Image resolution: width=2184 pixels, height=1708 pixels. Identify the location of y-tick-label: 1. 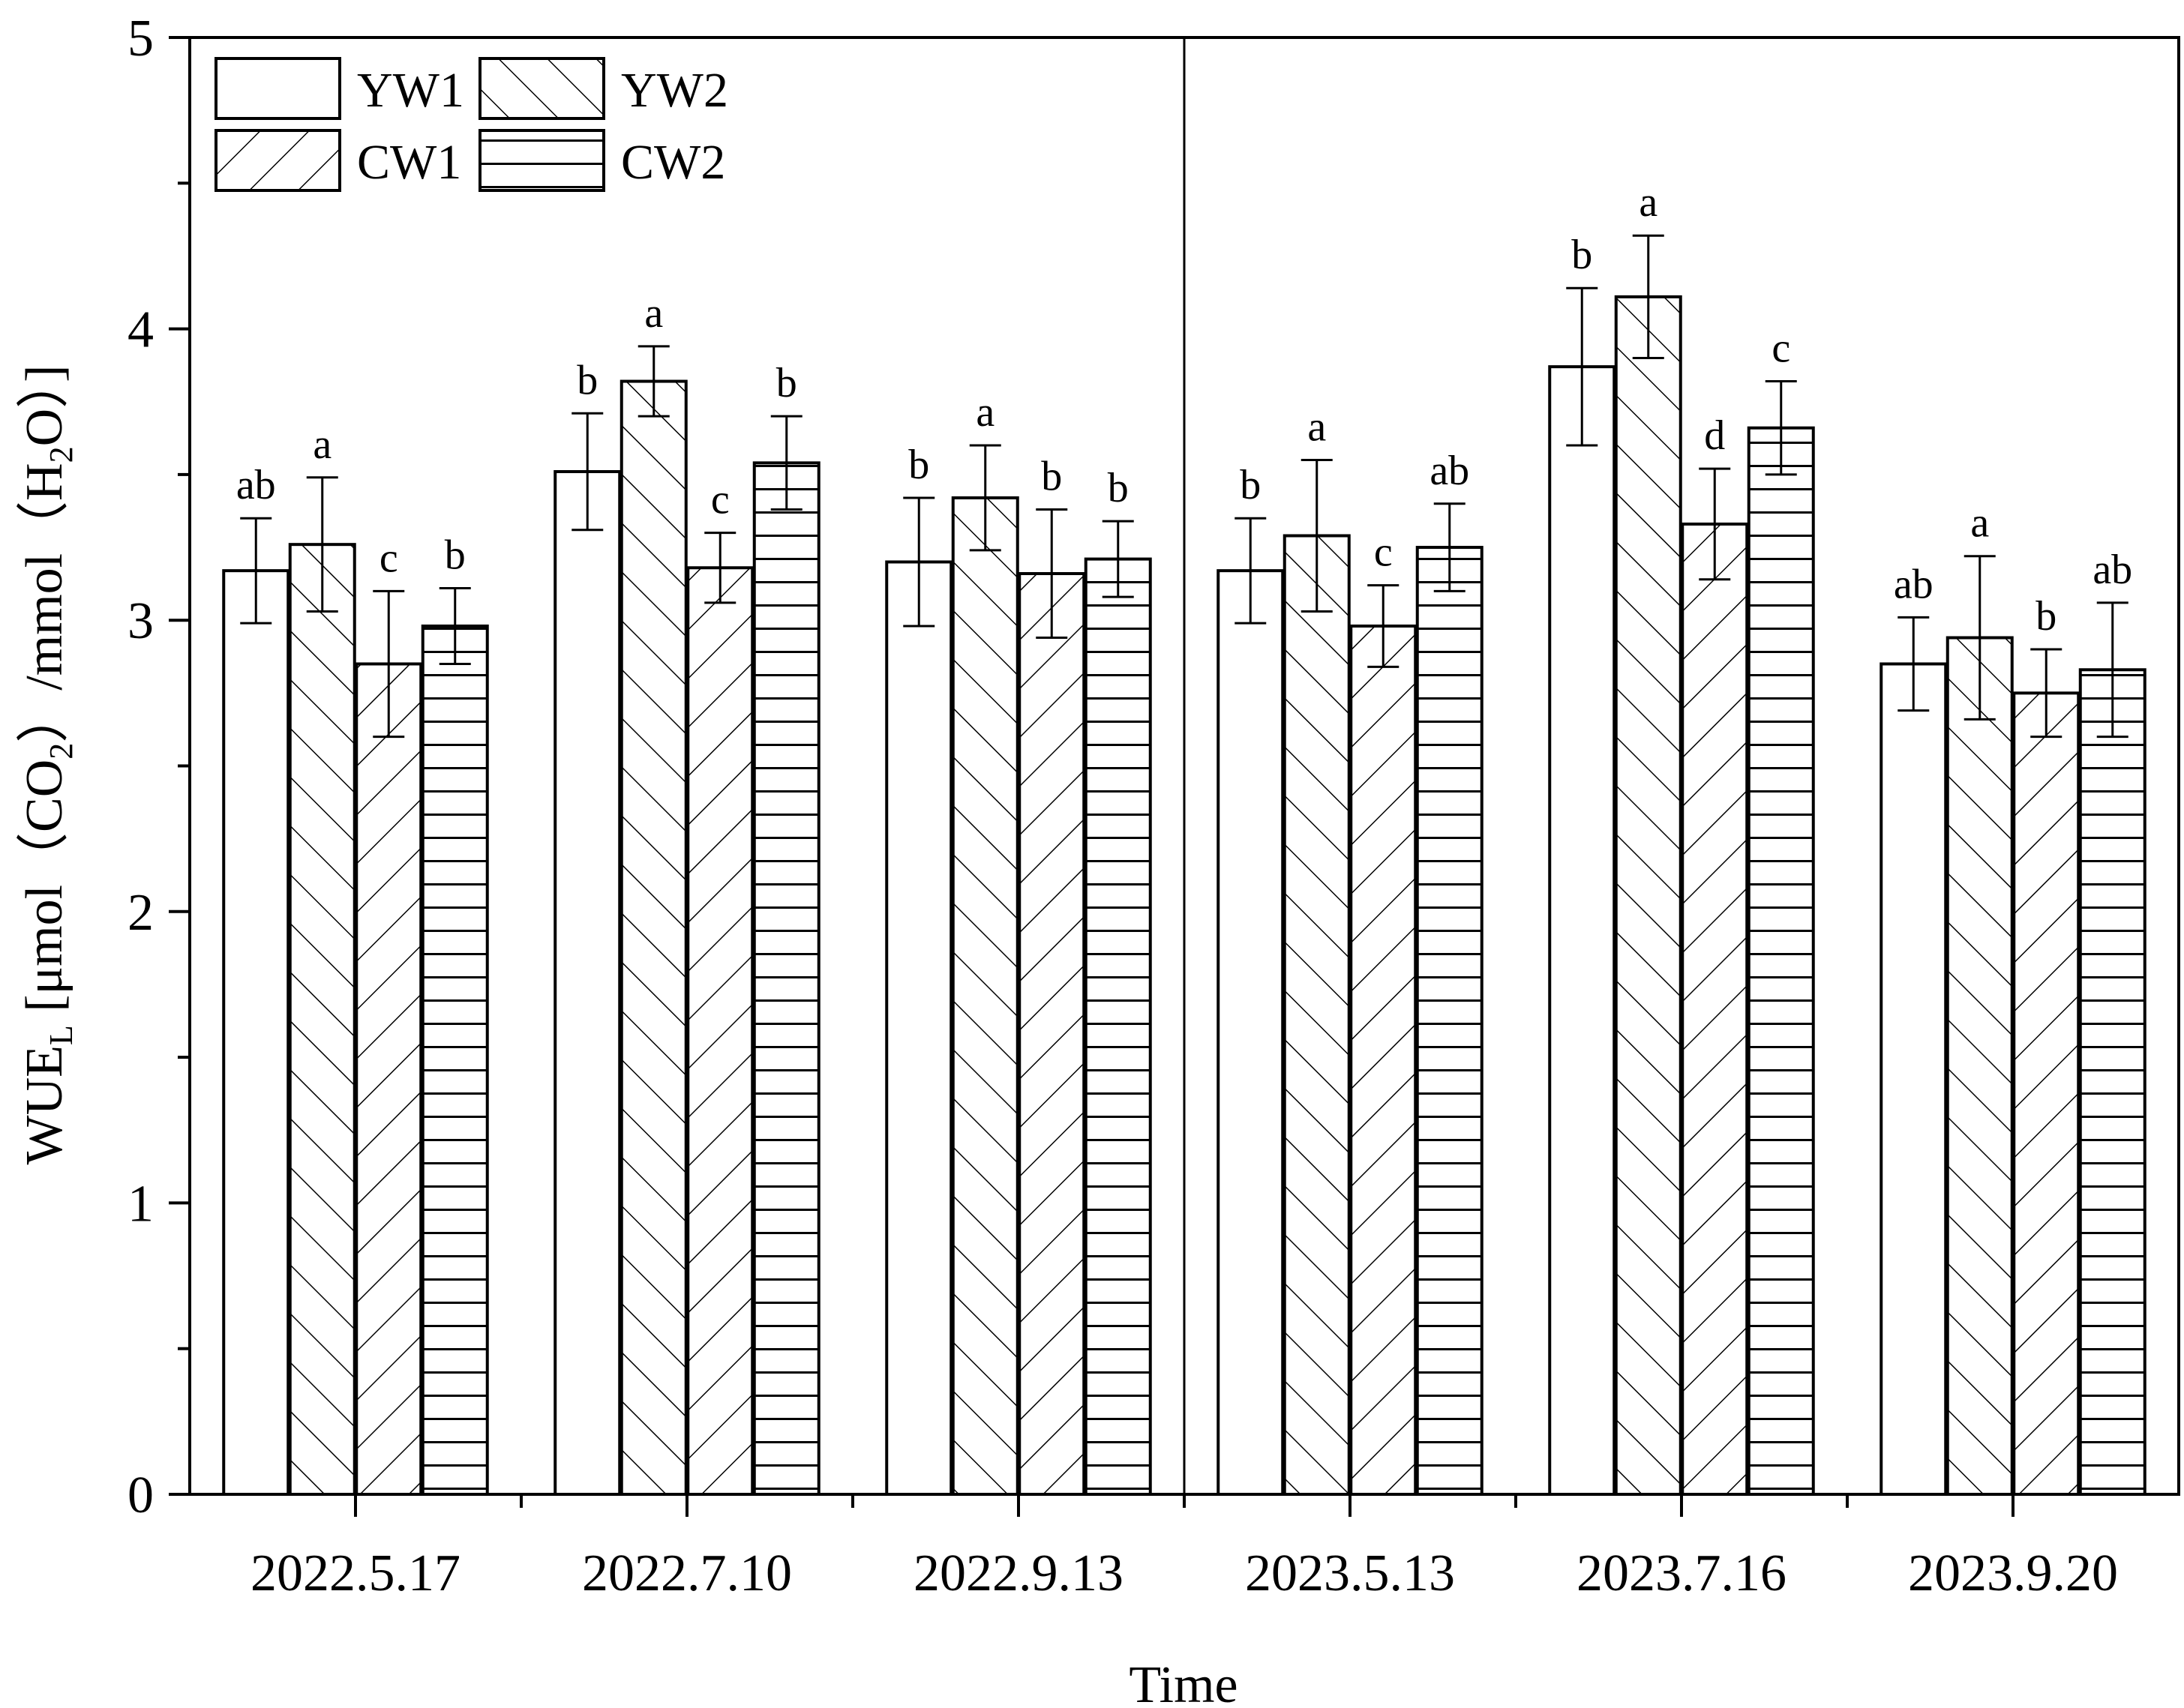
(141, 1204).